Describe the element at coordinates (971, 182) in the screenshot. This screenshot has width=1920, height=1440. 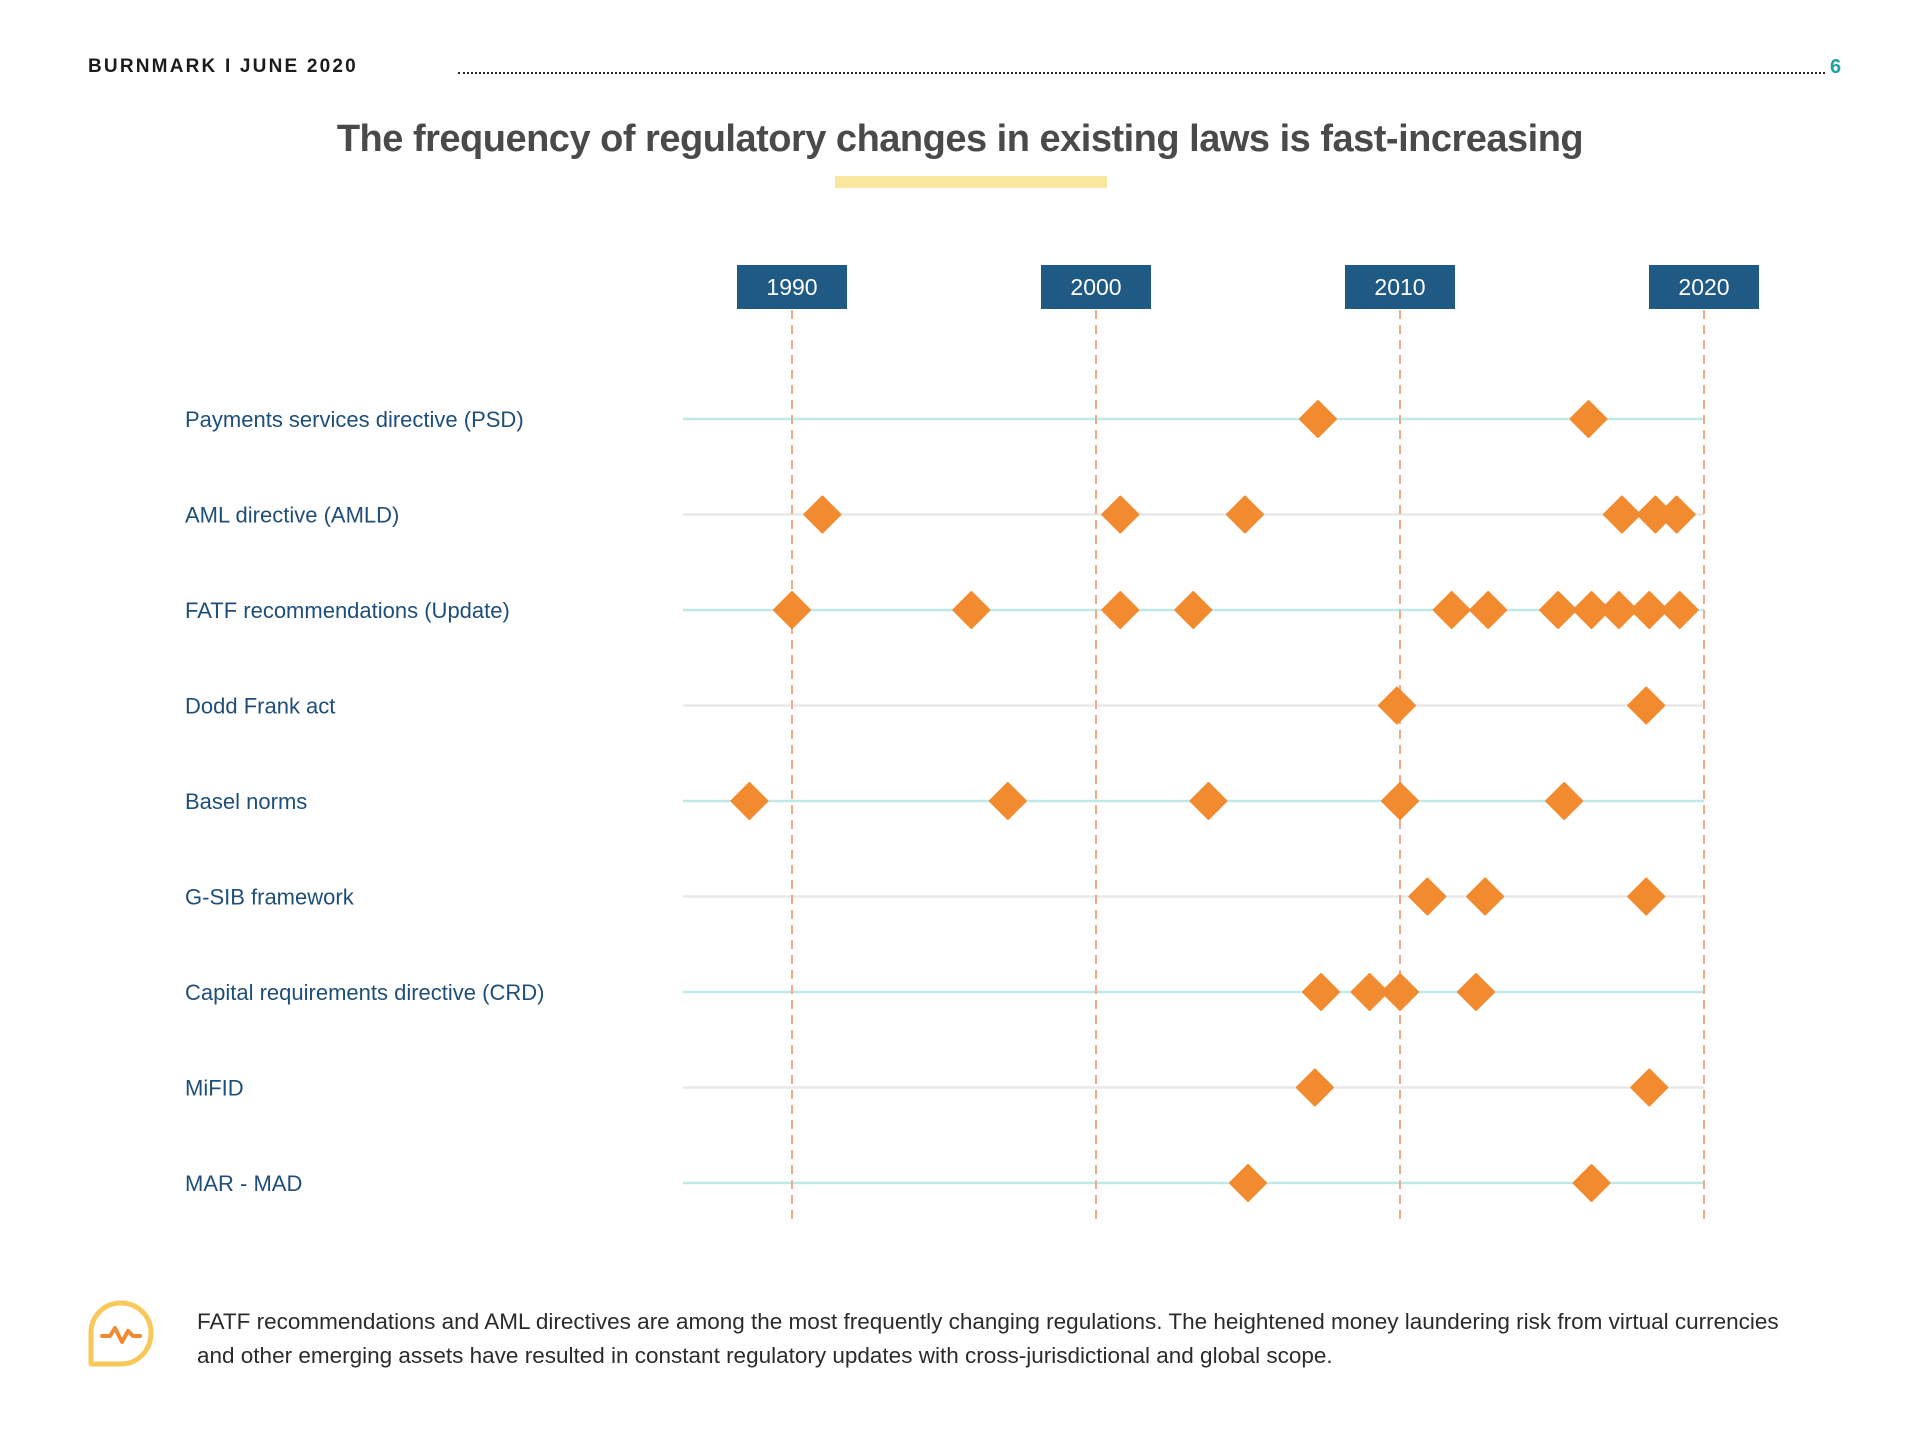
I see `title-underline` at that location.